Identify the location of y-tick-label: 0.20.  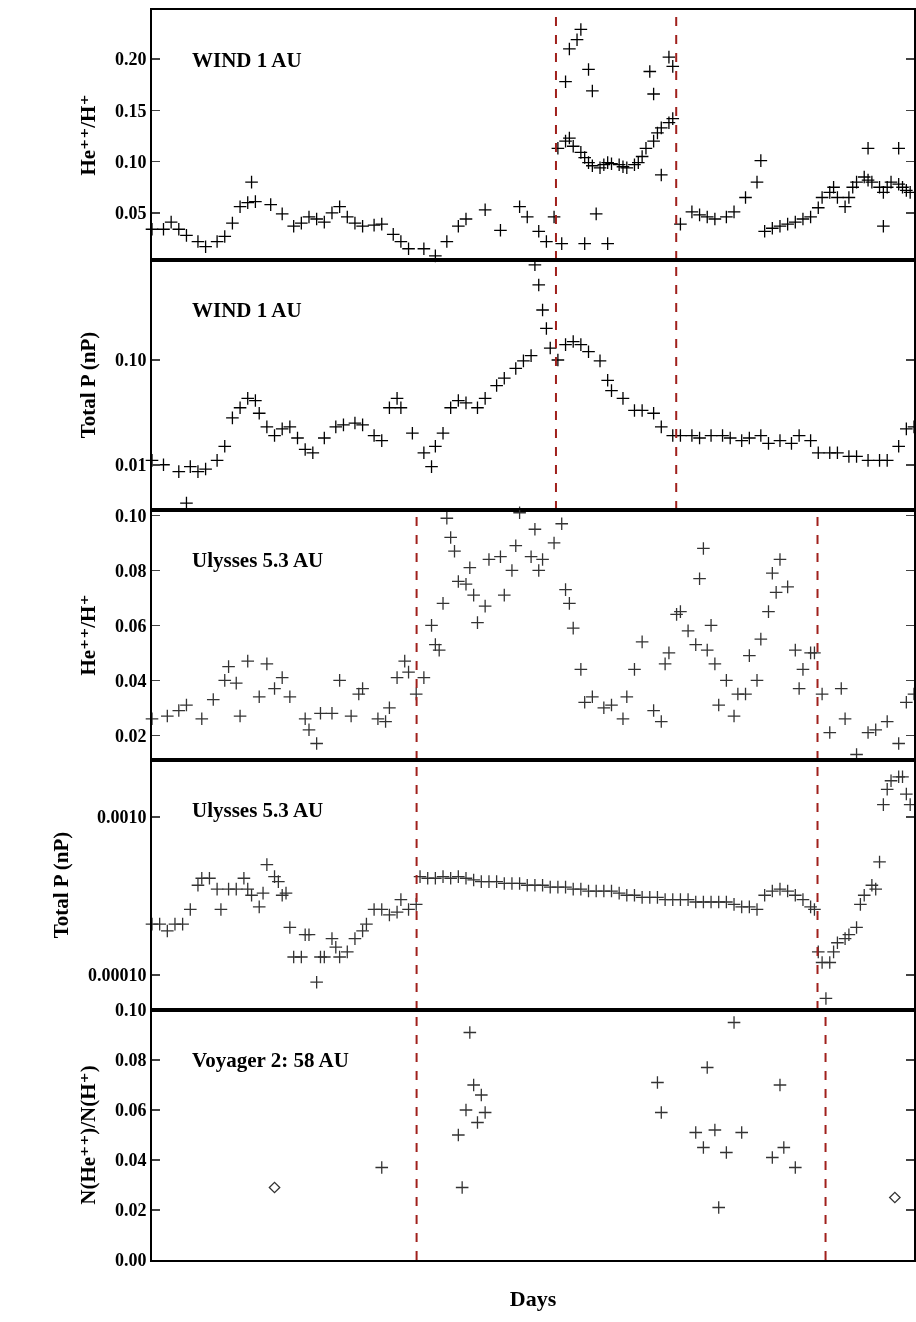
(130, 59).